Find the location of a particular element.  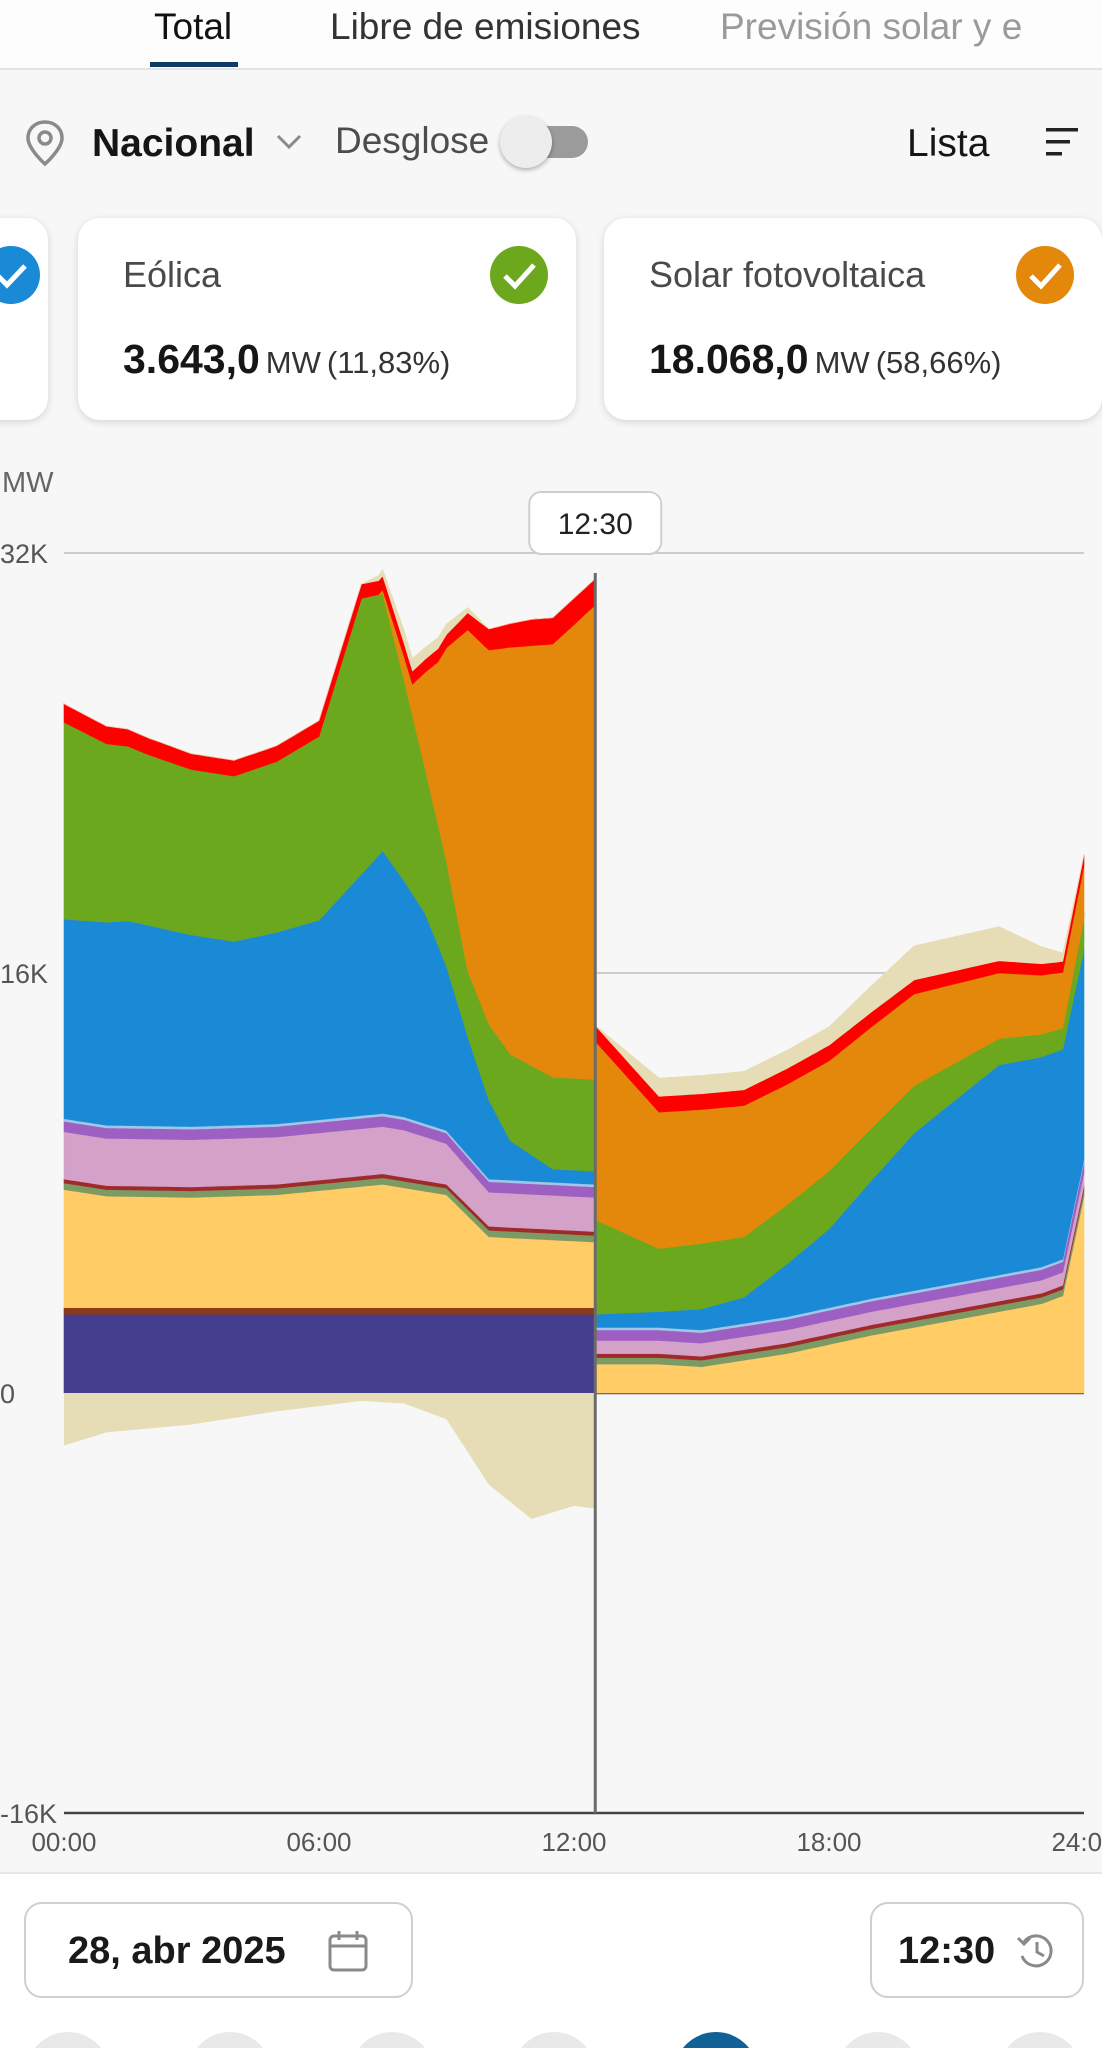

time-picker: 12:30 is located at coordinates (977, 1950).